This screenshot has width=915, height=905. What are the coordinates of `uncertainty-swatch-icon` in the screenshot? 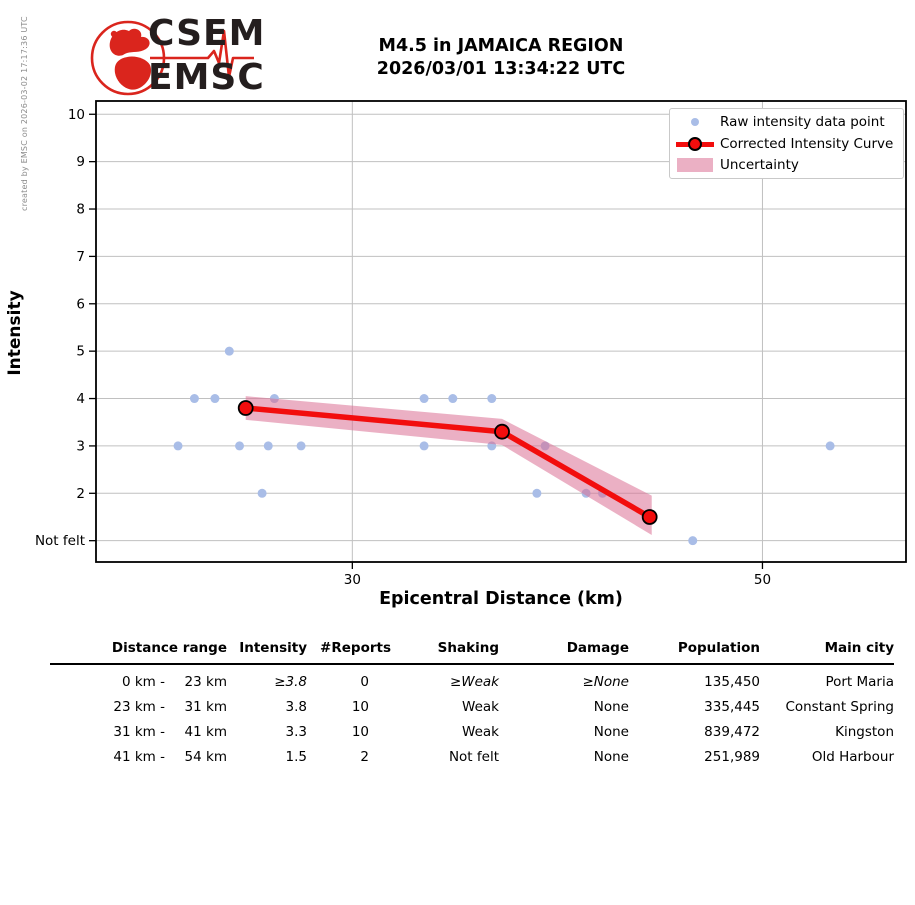 It's located at (695, 165).